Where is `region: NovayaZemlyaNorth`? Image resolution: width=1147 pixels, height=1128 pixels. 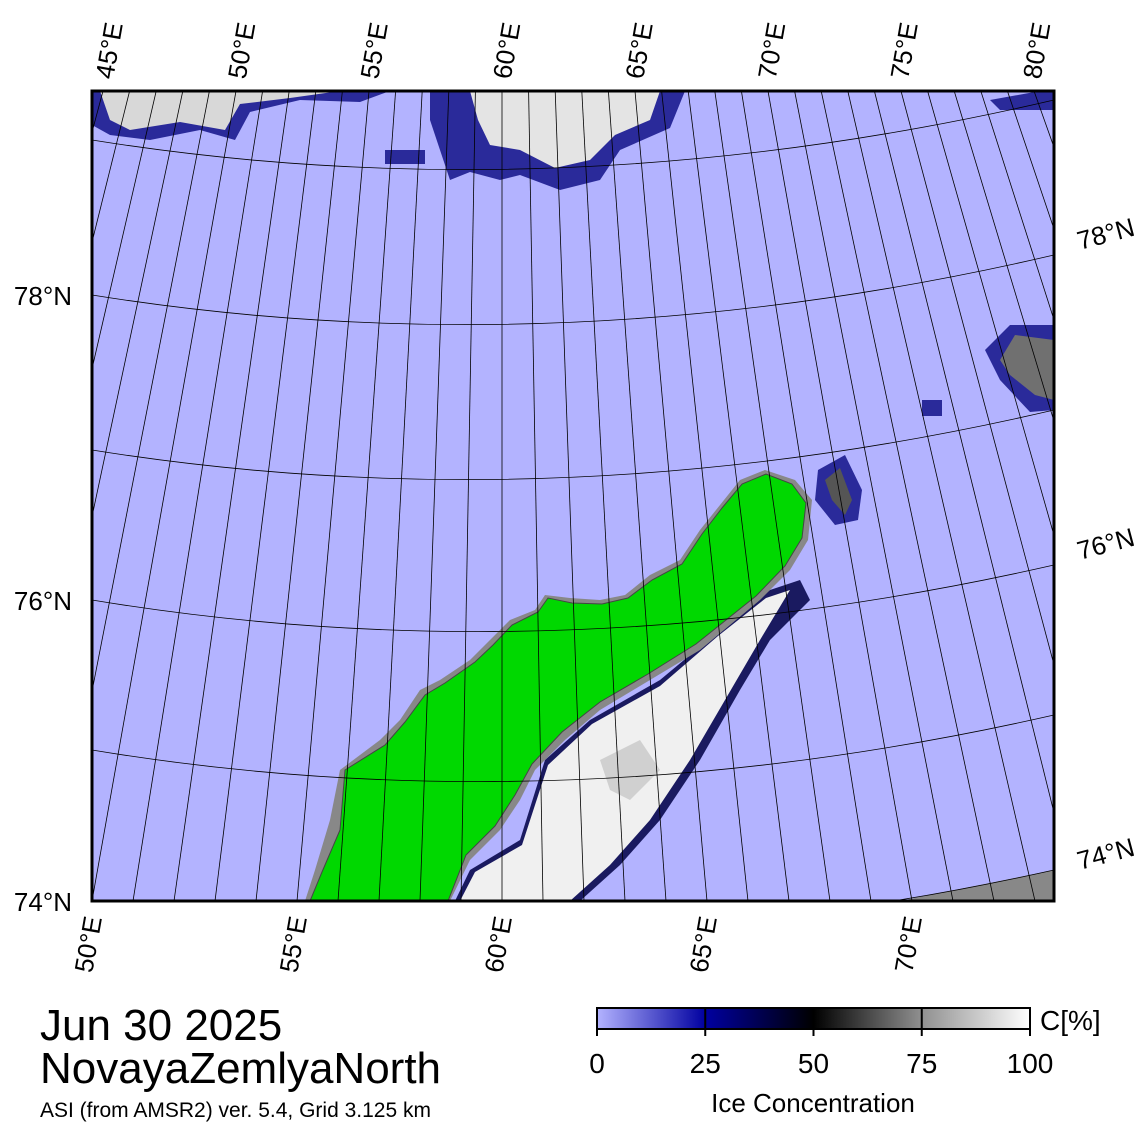
region: NovayaZemlyaNorth is located at coordinates (240, 1068).